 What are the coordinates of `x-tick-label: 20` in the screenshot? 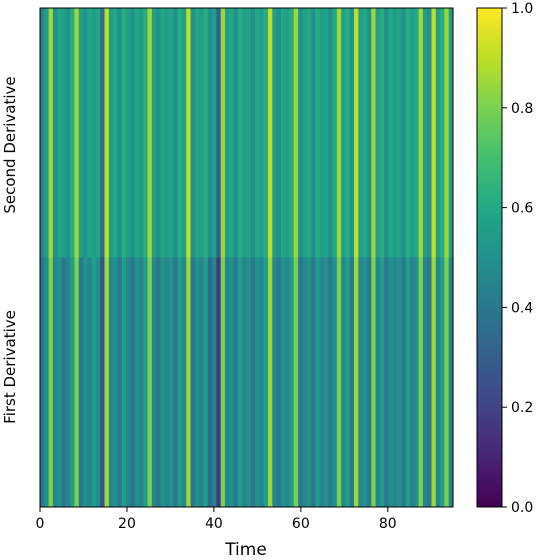 It's located at (127, 524).